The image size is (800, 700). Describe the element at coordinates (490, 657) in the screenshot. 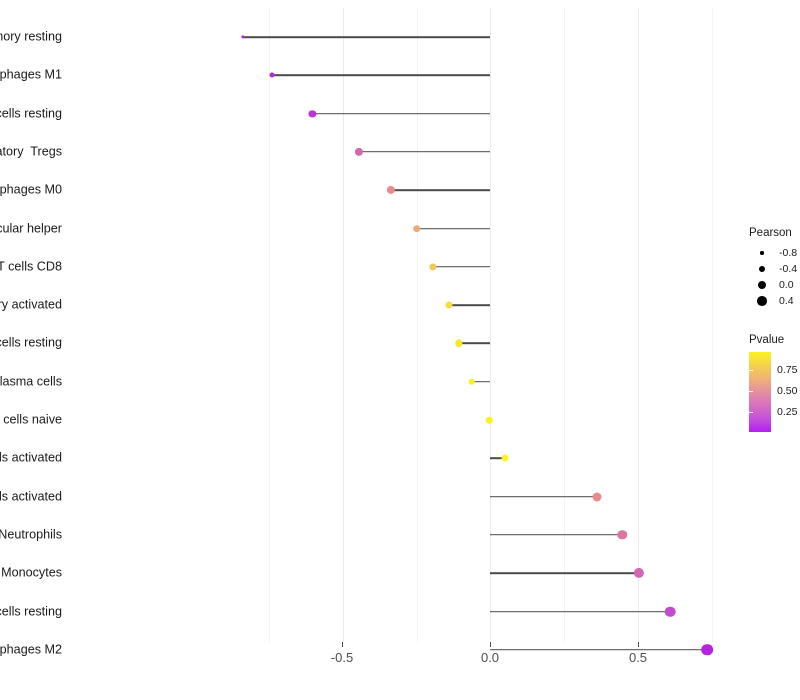

I see `x-axis-tick-label: 0.0` at that location.